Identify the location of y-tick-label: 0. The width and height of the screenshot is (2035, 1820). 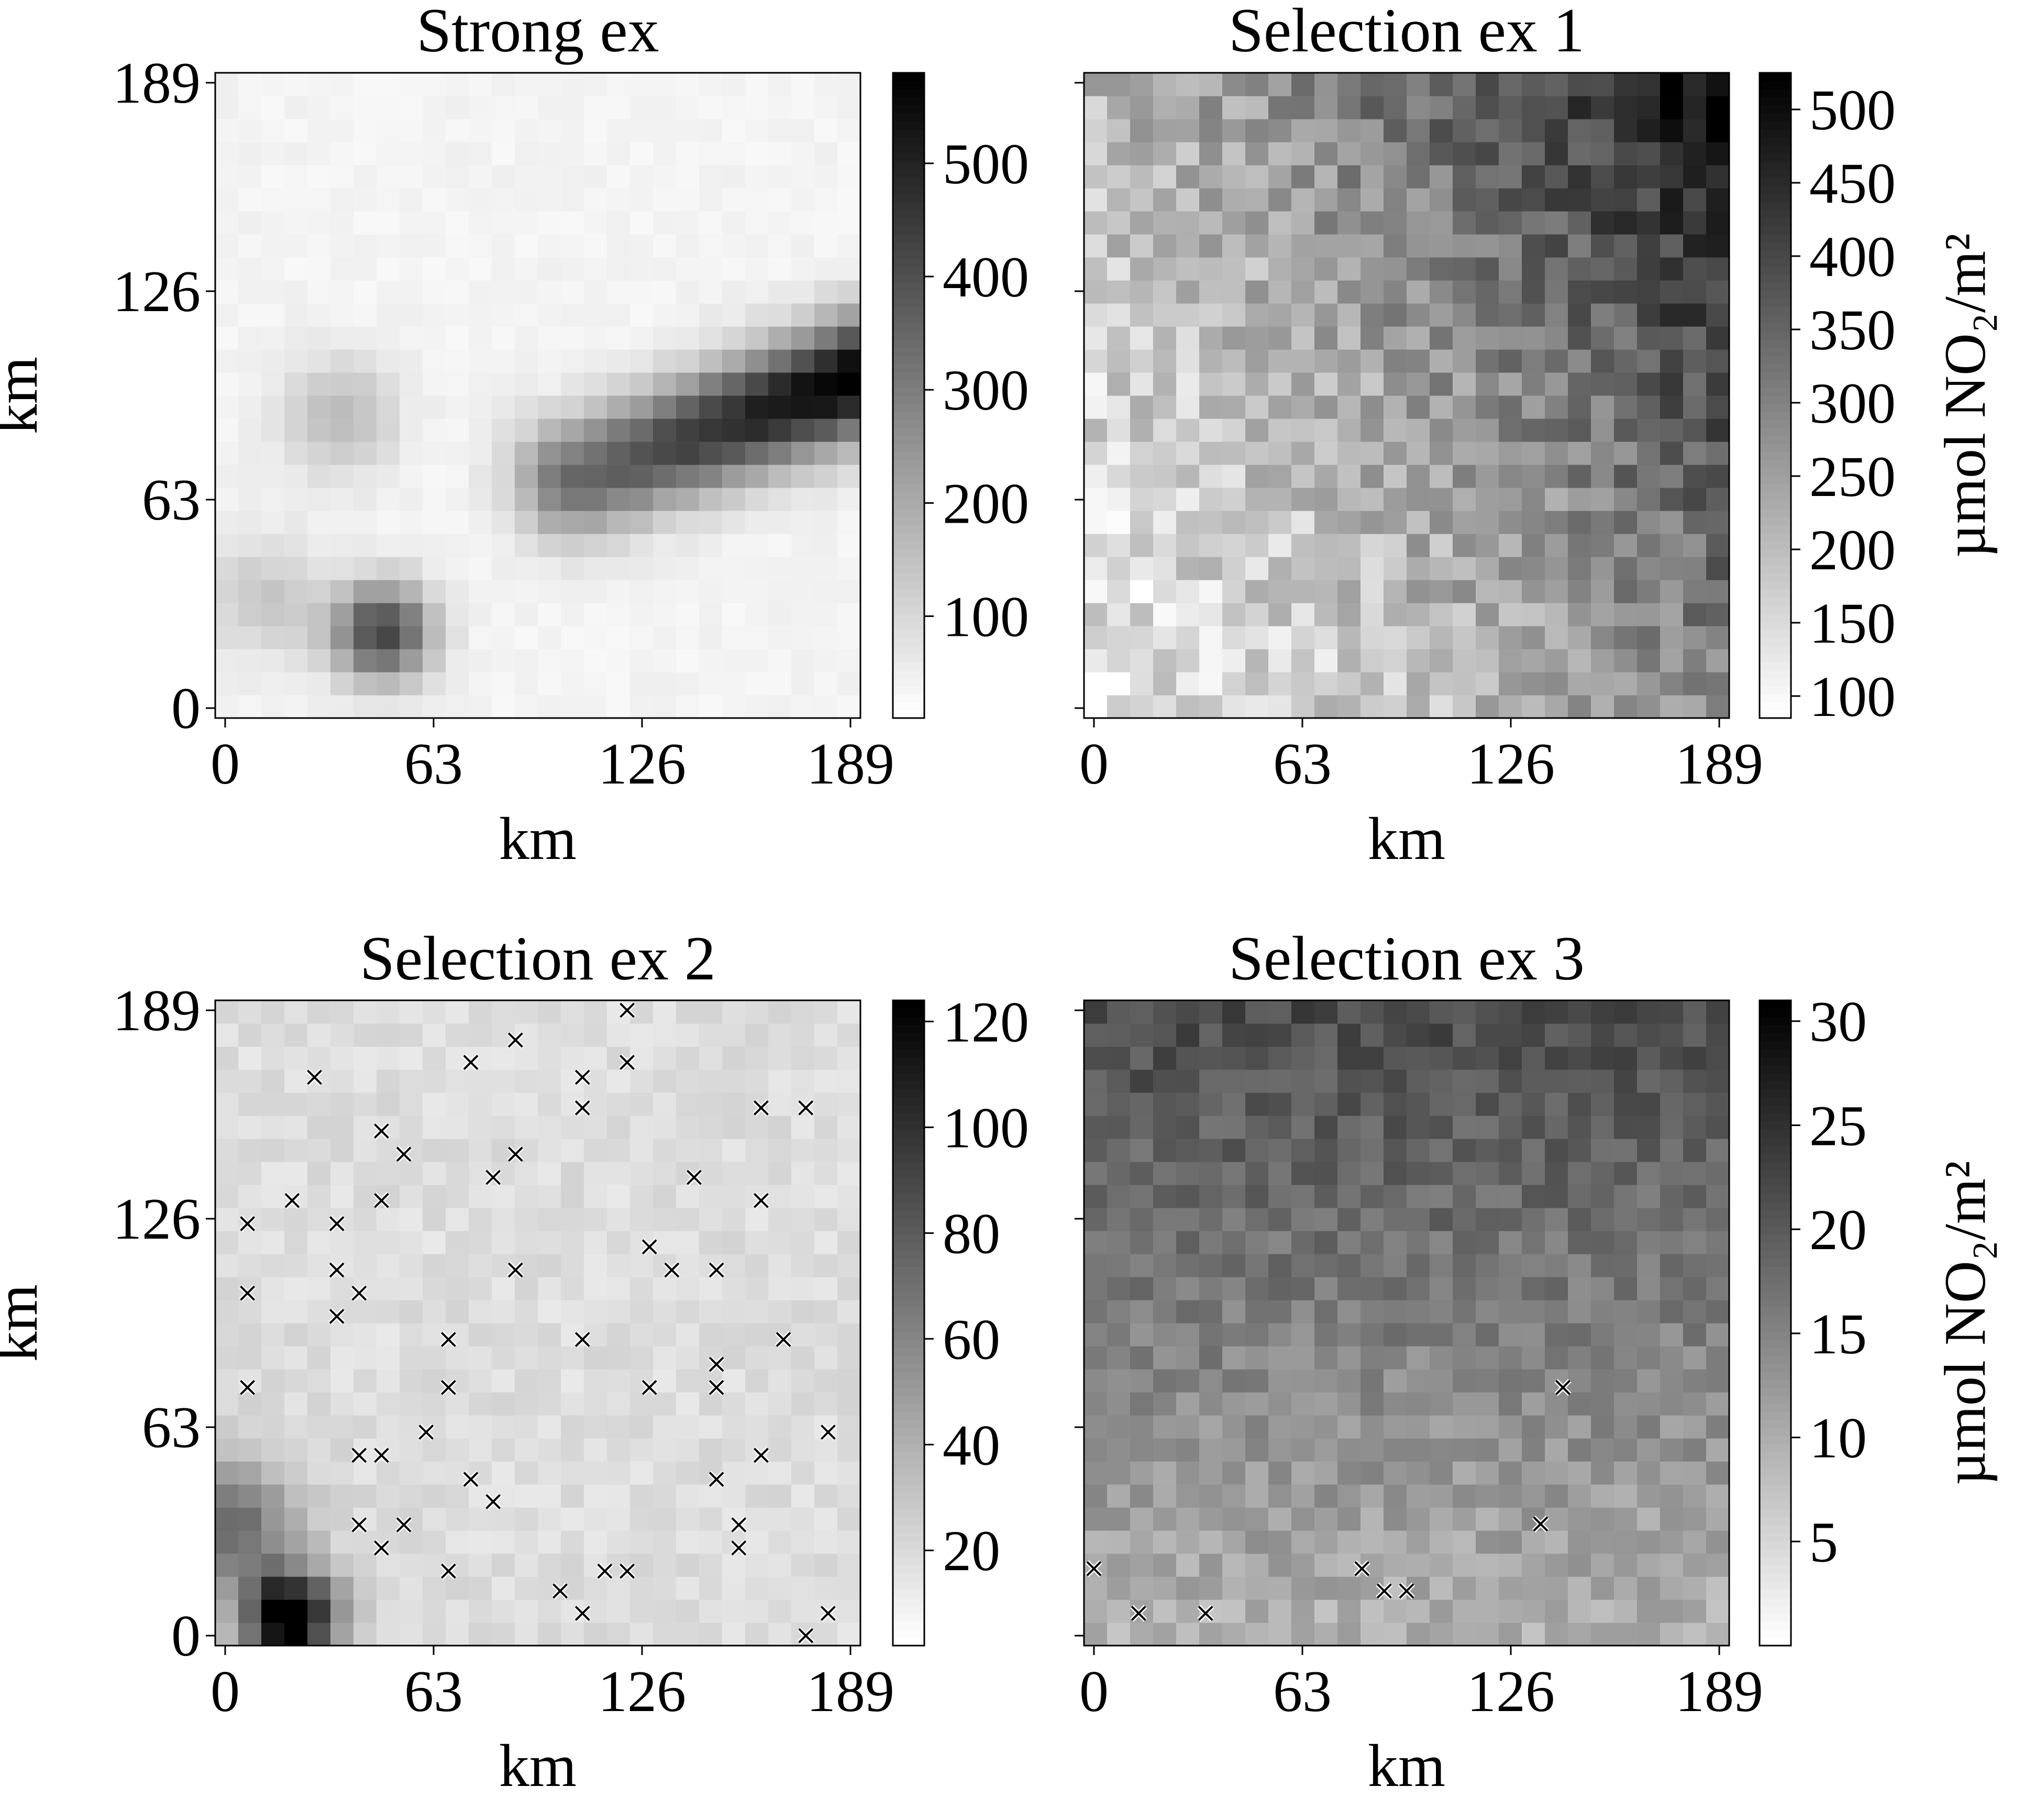
(186, 1637).